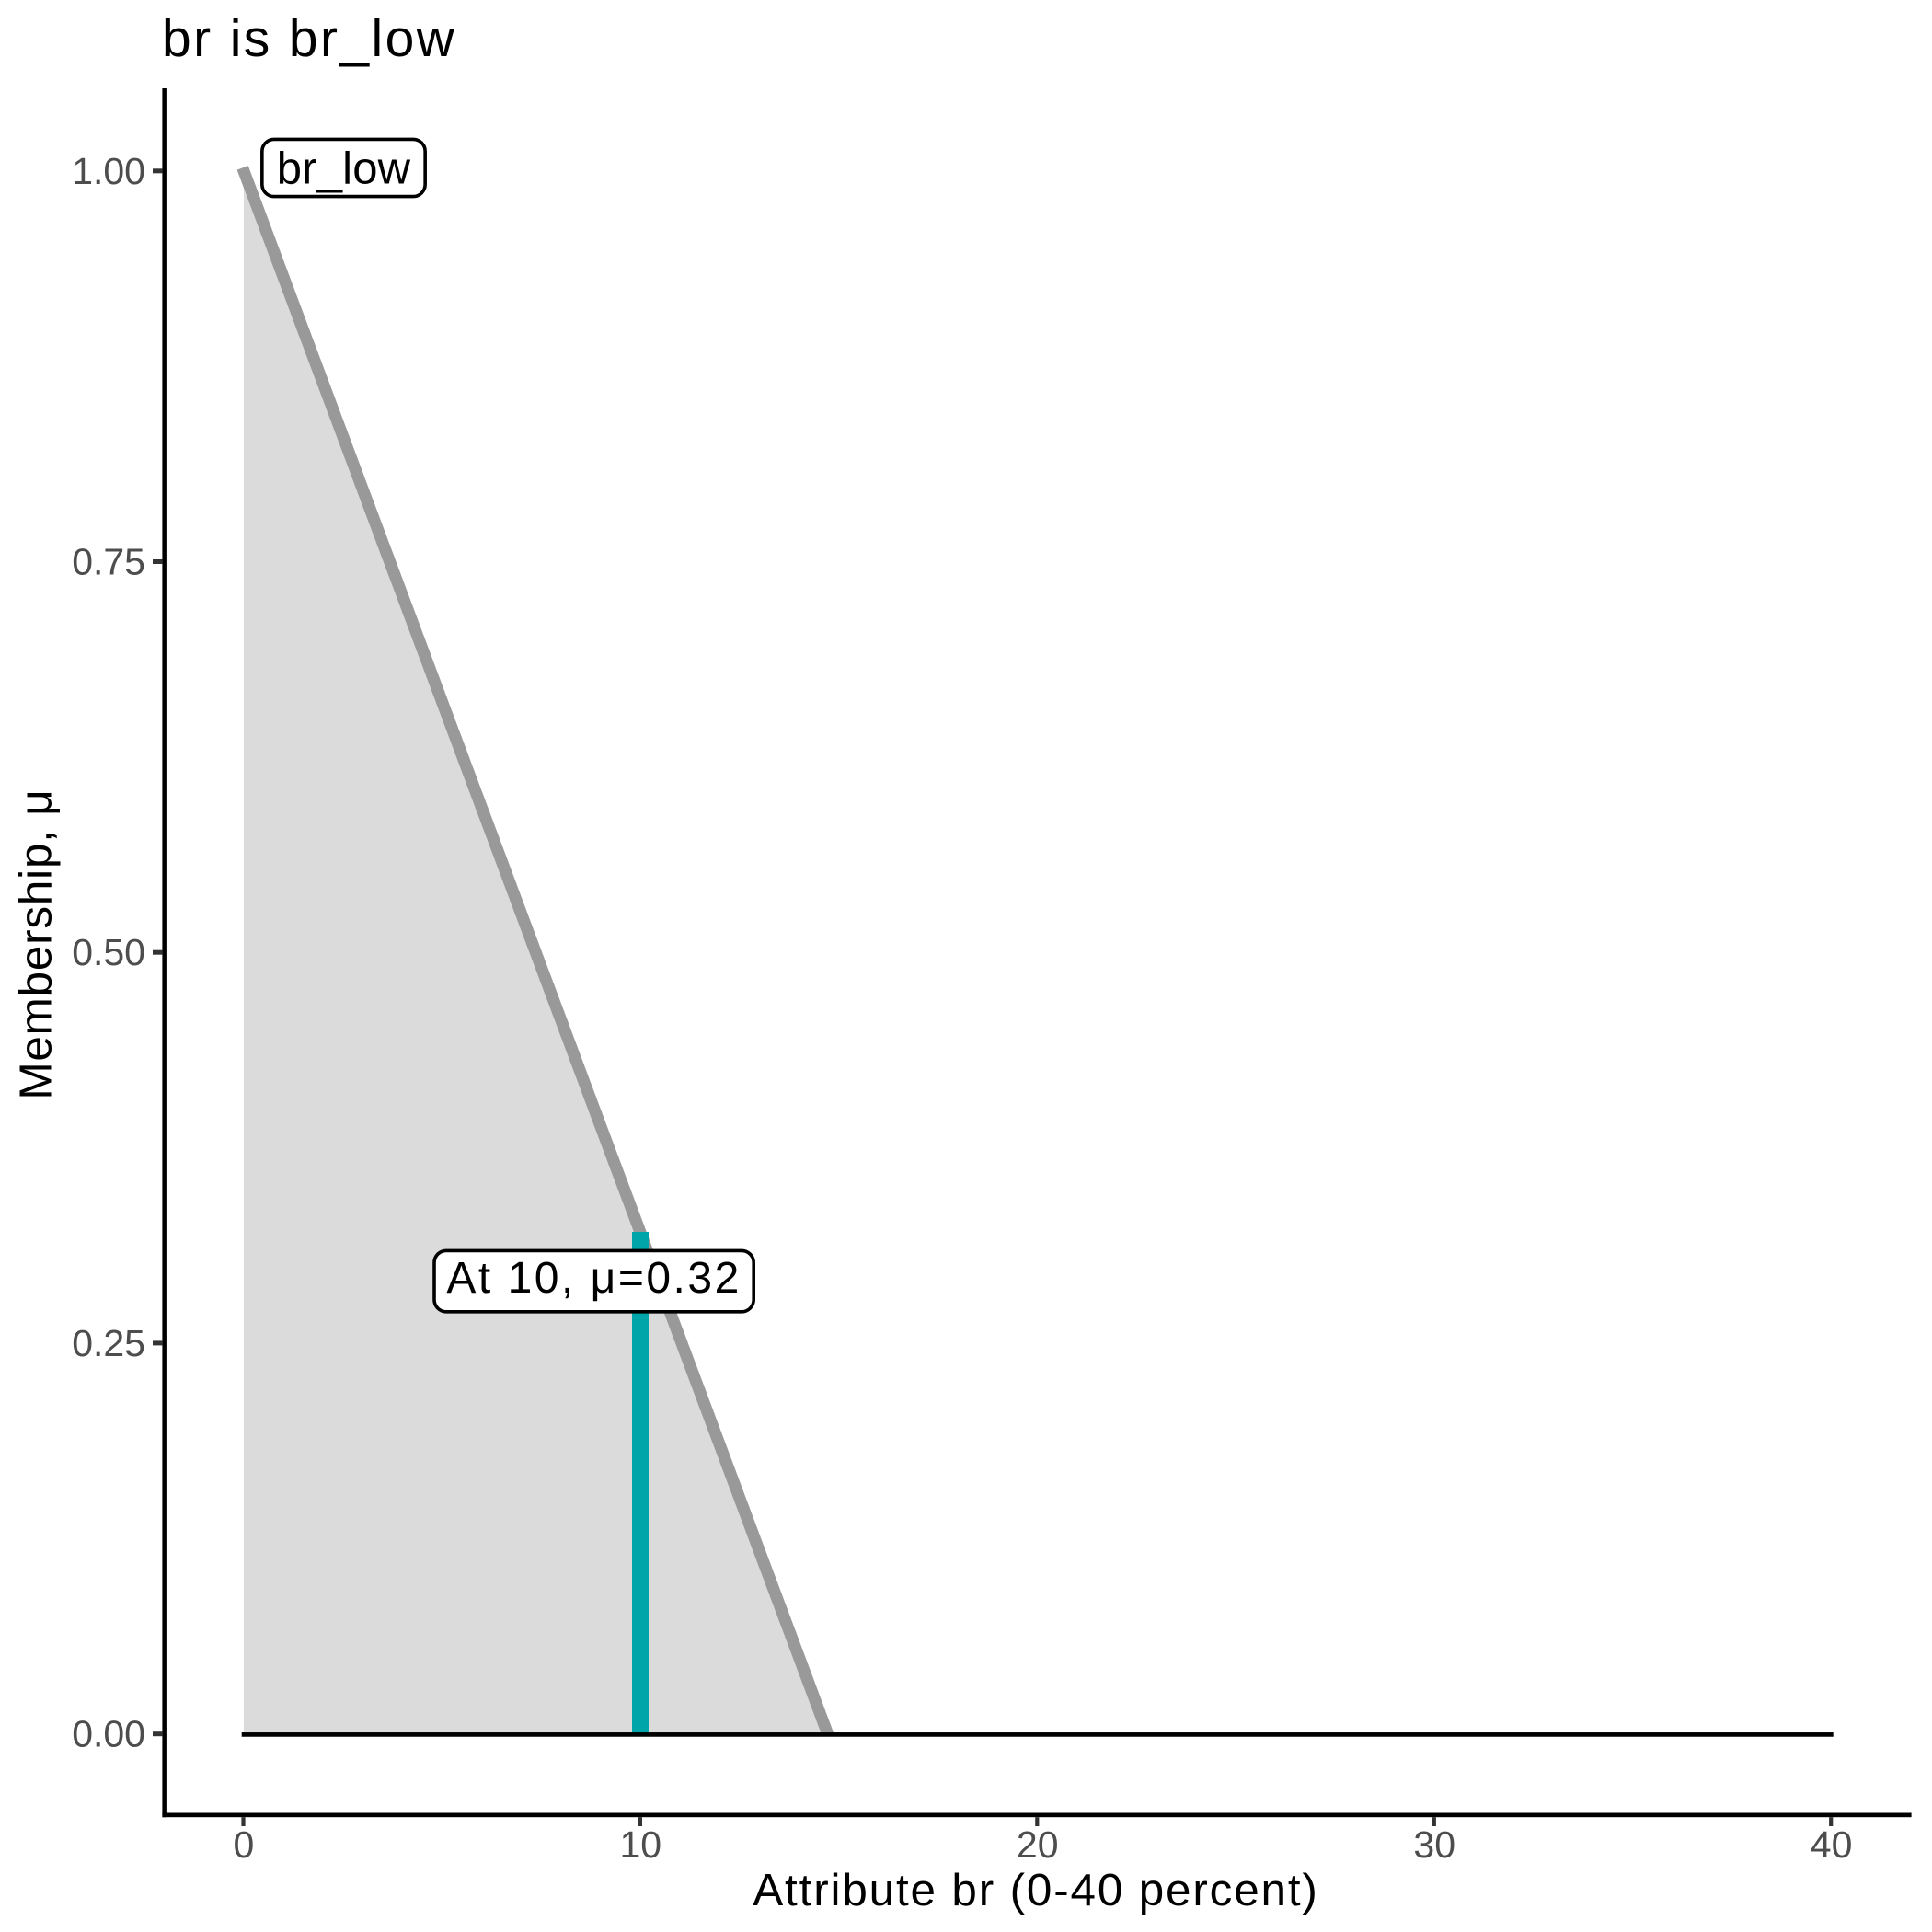 The height and width of the screenshot is (1932, 1932). I want to click on svg-text: br_low, so click(344, 168).